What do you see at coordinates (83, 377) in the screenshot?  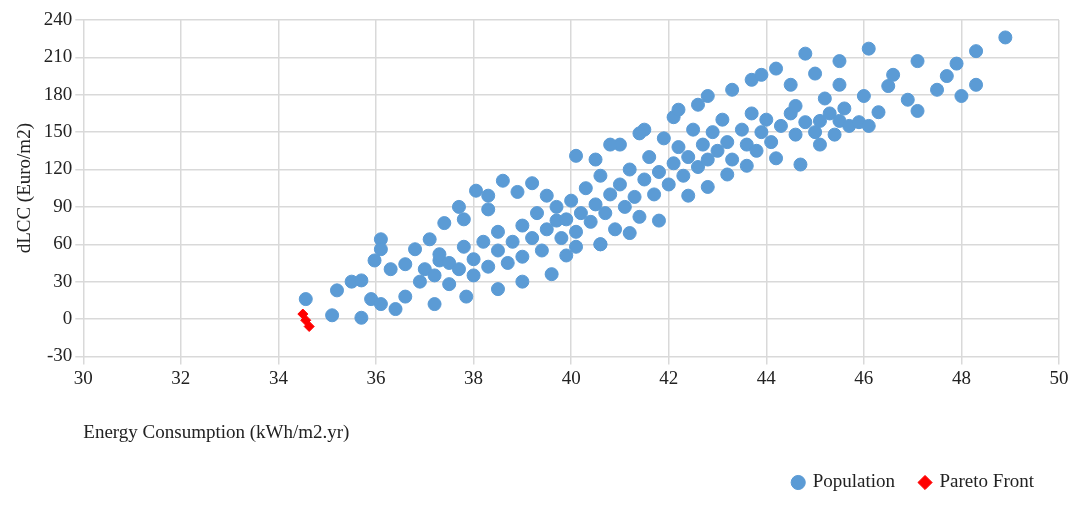 I see `x-tick-label: 30` at bounding box center [83, 377].